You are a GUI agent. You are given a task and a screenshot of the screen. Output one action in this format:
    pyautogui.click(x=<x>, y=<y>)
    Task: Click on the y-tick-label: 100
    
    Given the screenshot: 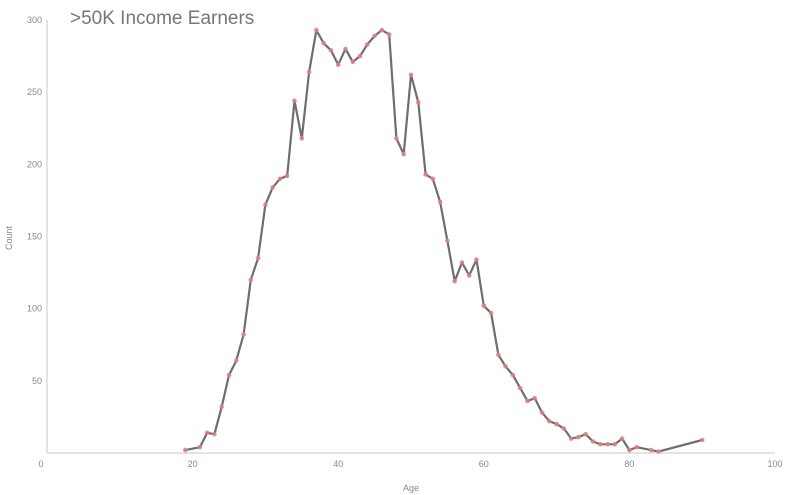 What is the action you would take?
    pyautogui.click(x=34, y=309)
    